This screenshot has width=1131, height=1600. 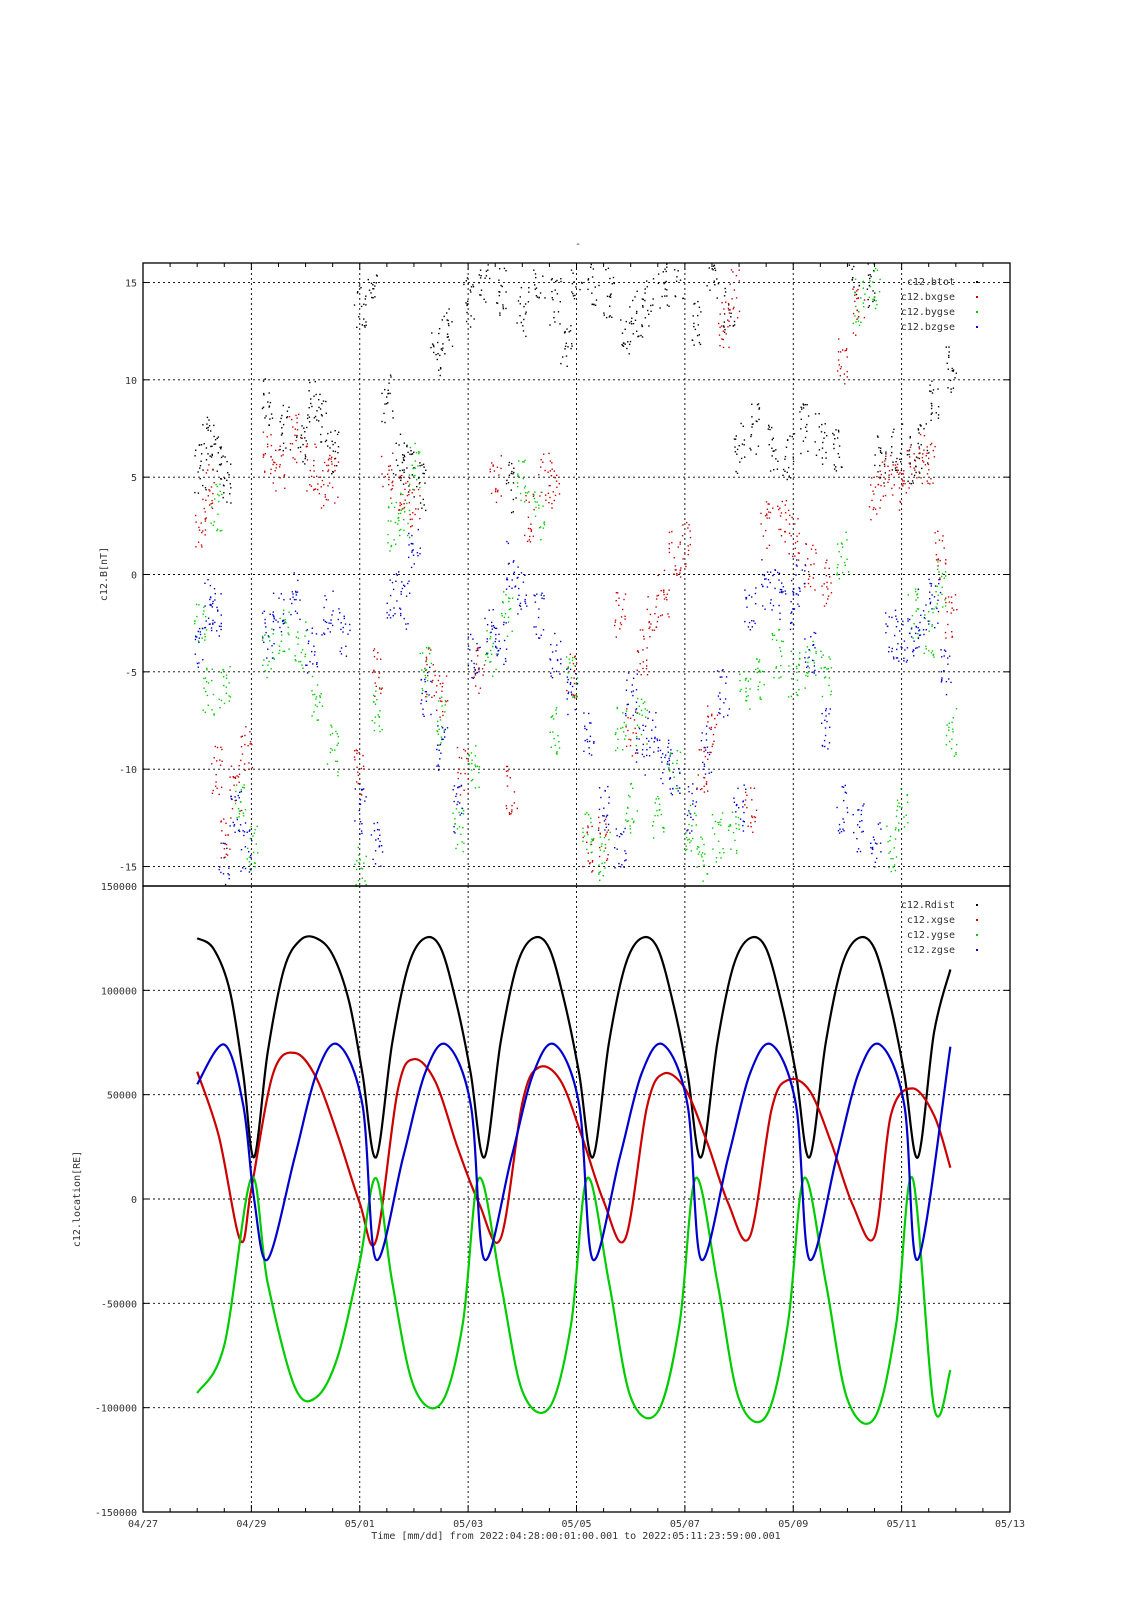 I want to click on point-c12.bxgse-24-7, so click(x=545, y=495).